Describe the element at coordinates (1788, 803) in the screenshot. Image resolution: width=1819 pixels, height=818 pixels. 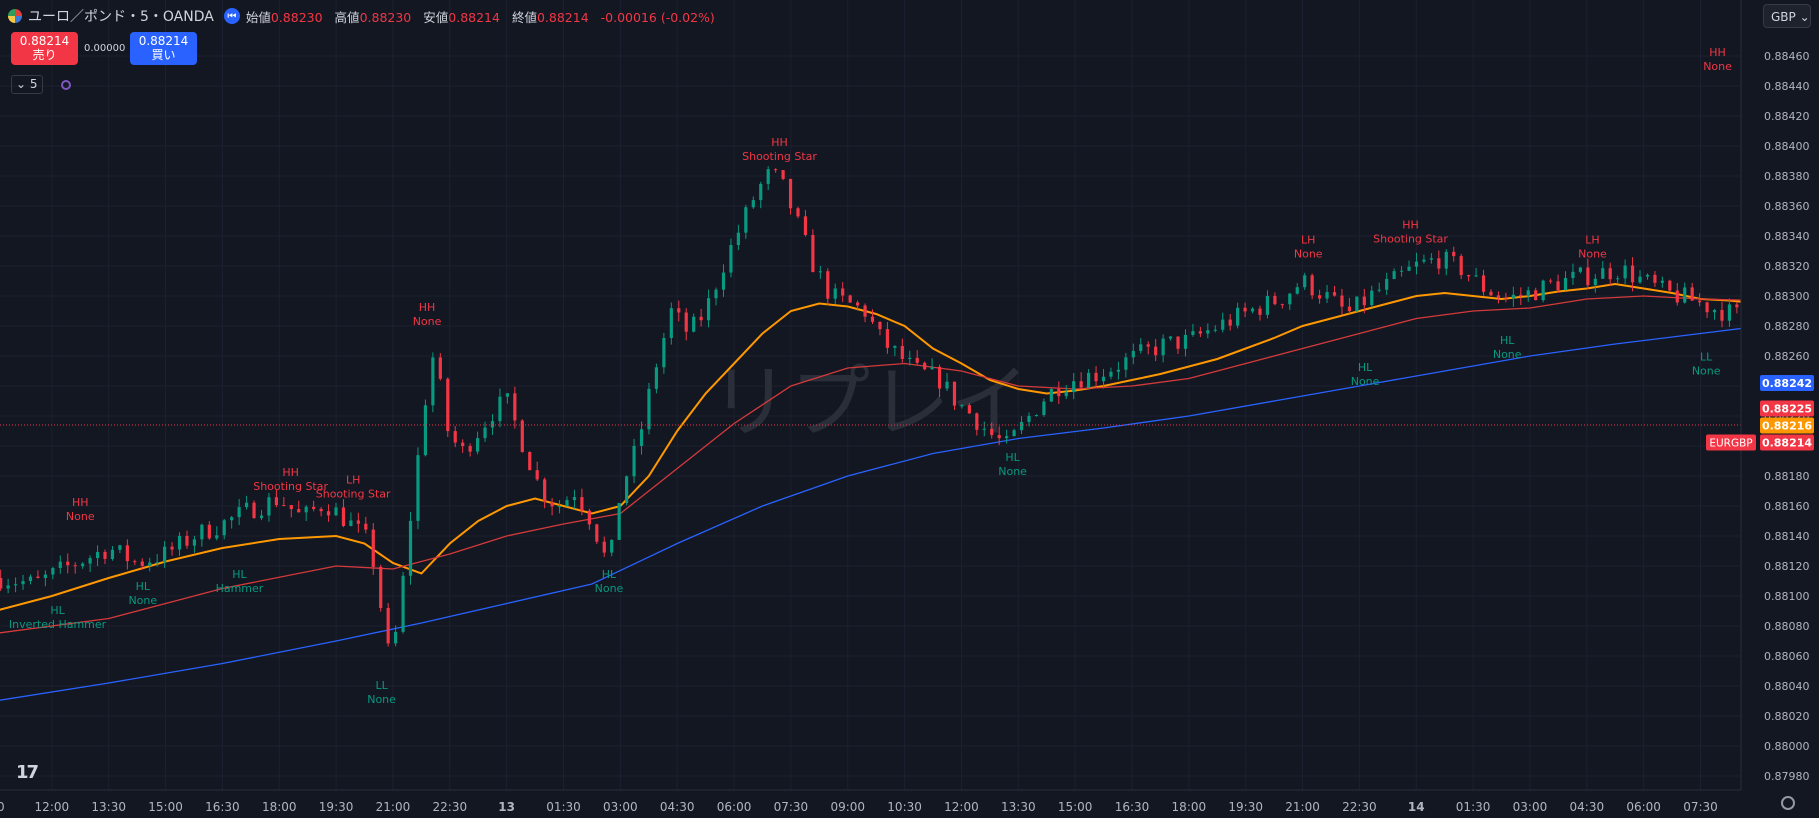
I see `settings-icon` at that location.